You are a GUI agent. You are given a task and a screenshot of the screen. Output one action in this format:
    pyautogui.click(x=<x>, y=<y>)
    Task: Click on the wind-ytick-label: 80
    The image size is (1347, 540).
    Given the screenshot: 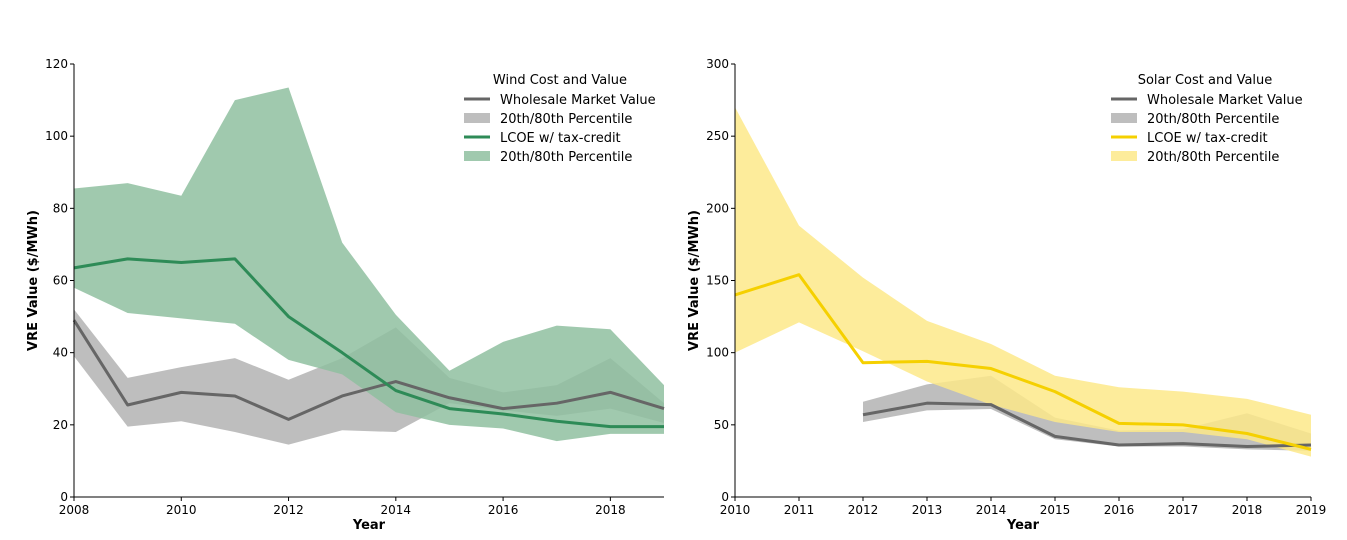 What is the action you would take?
    pyautogui.click(x=60, y=208)
    